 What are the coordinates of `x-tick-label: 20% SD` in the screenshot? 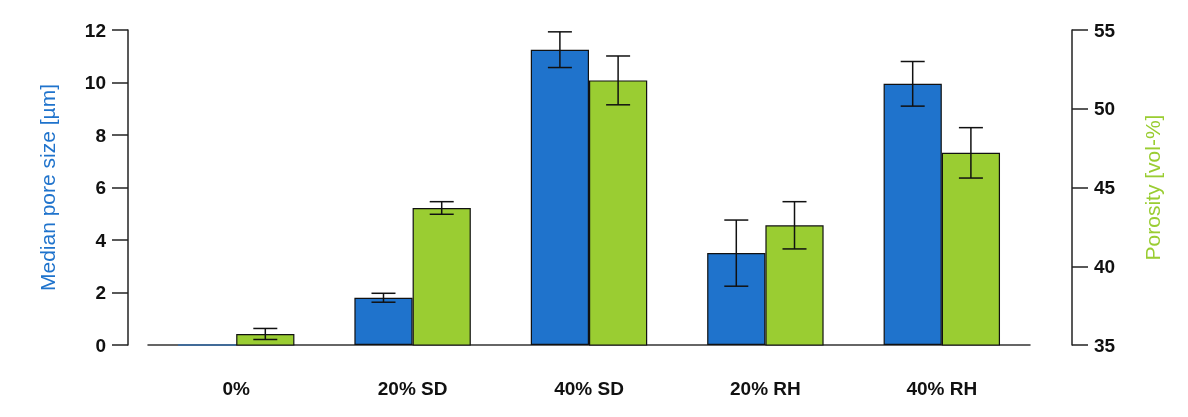 It's located at (412, 388).